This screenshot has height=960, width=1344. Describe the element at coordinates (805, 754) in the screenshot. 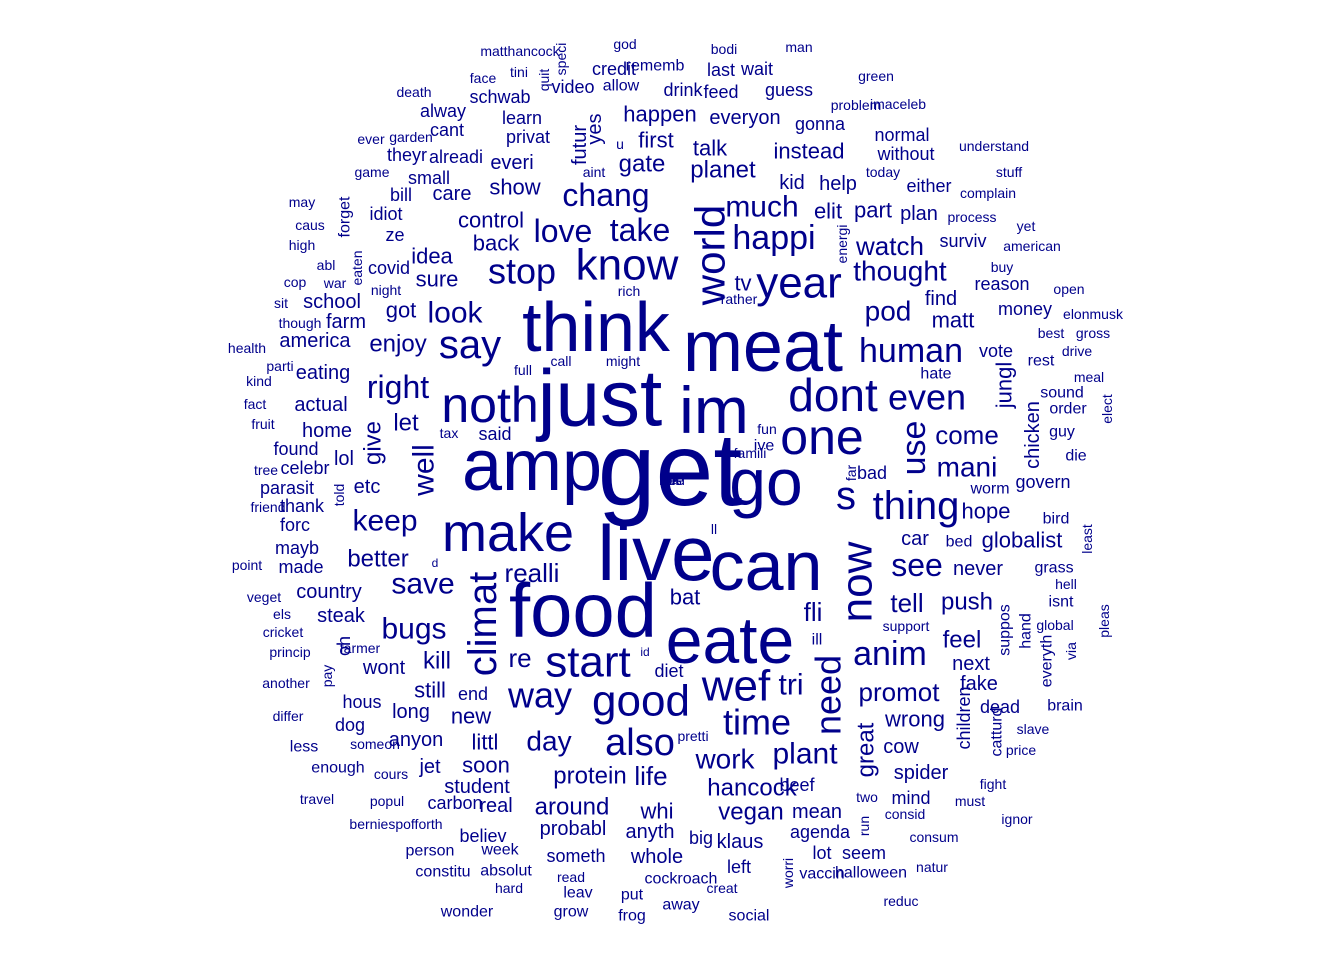

I see `cloud-word-plant: plant` at that location.